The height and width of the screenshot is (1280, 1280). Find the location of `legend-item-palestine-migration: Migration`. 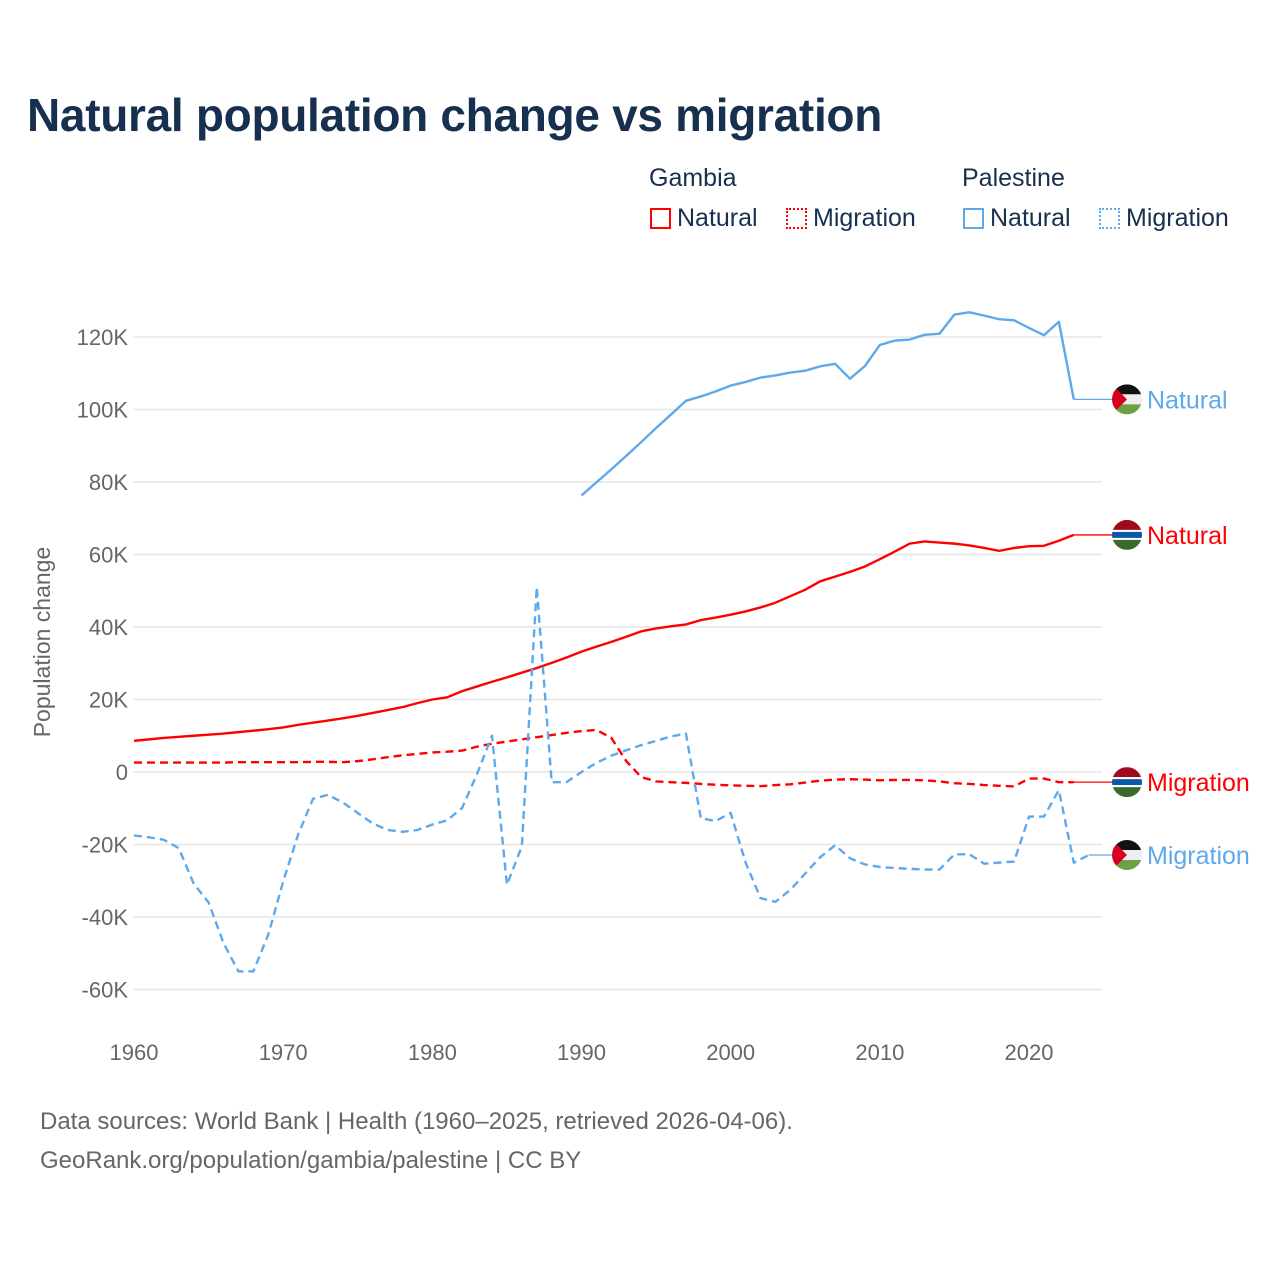

legend-item-palestine-migration: Migration is located at coordinates (1164, 218).